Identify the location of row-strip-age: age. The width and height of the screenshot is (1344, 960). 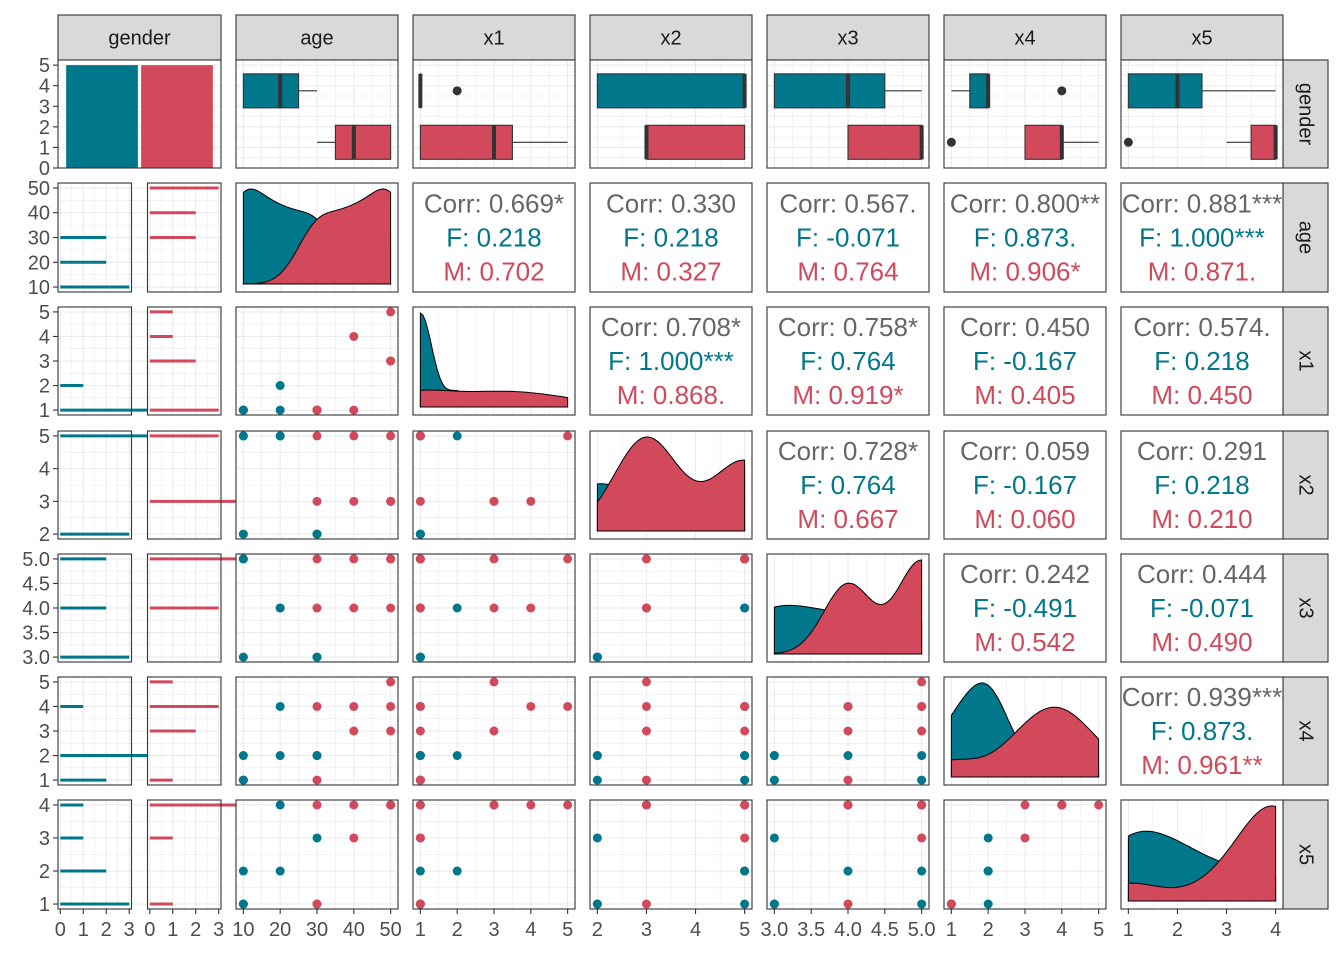
(1305, 237).